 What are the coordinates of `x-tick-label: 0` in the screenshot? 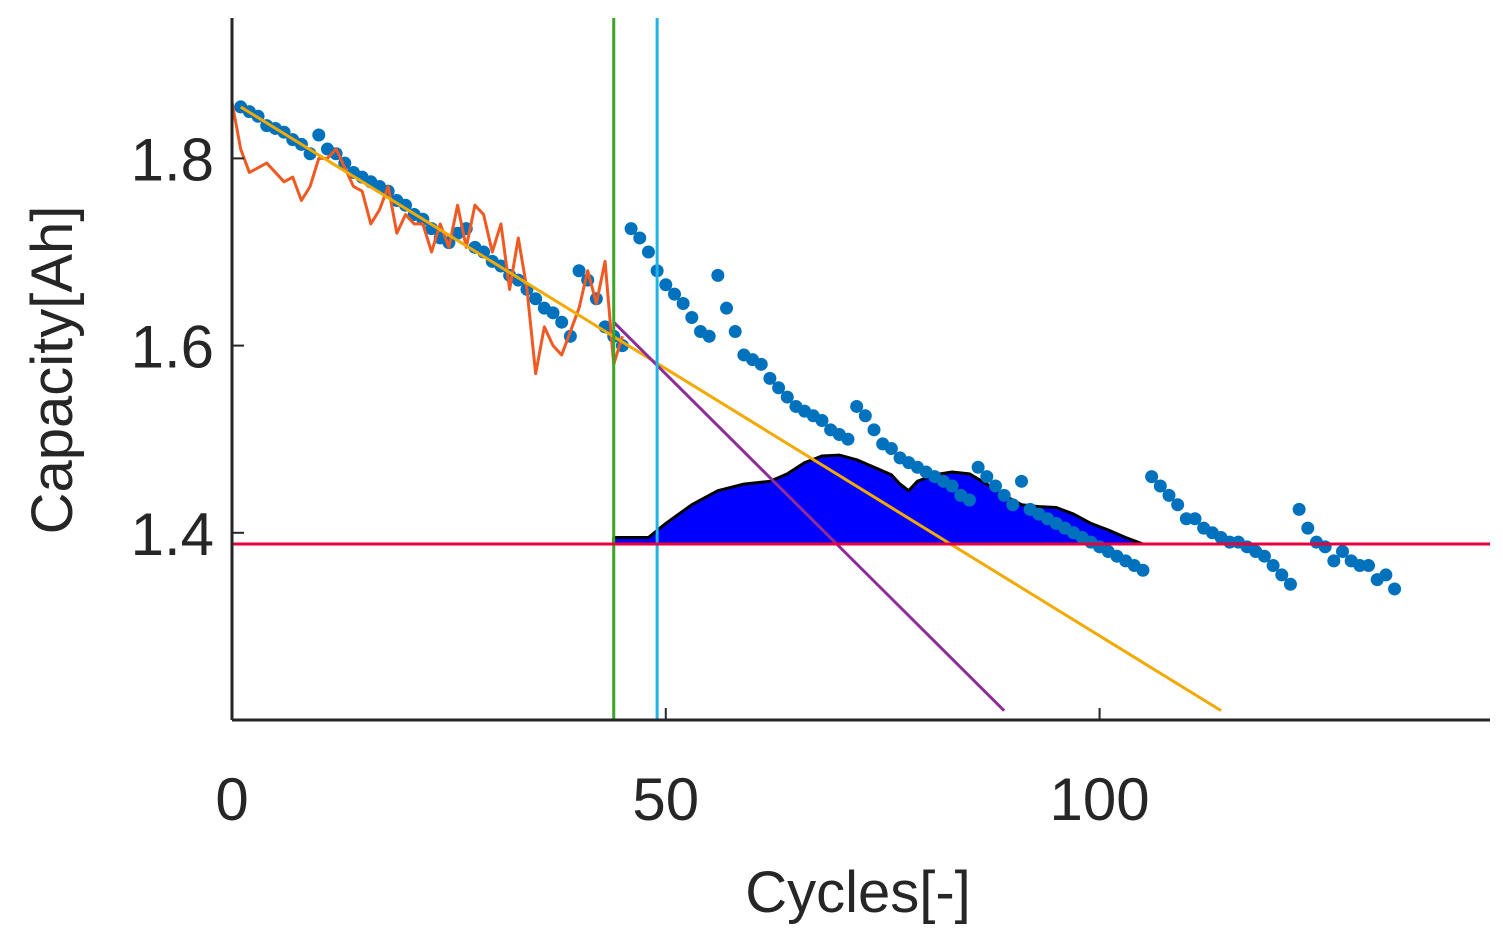 It's located at (231, 799).